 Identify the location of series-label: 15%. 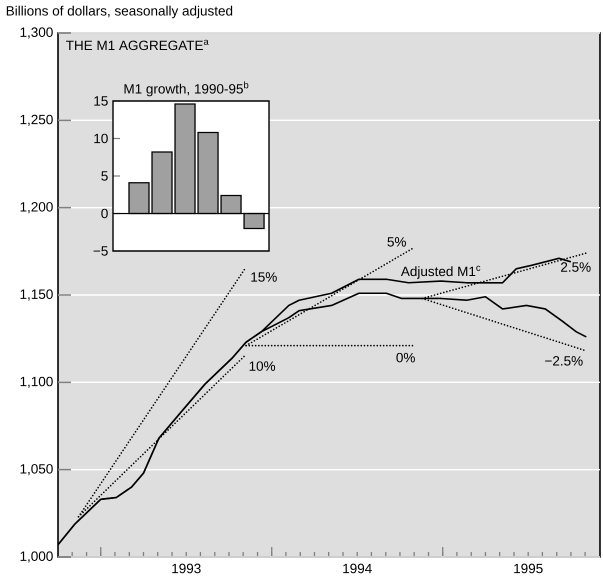
(264, 277).